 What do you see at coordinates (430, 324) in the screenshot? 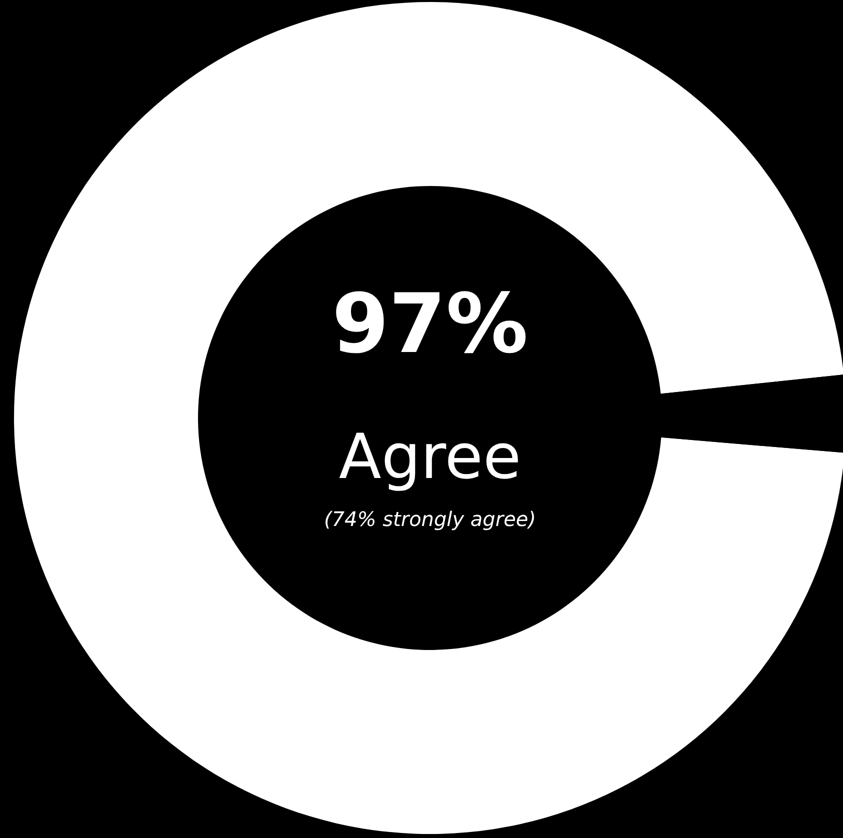
I see `text: 97%` at bounding box center [430, 324].